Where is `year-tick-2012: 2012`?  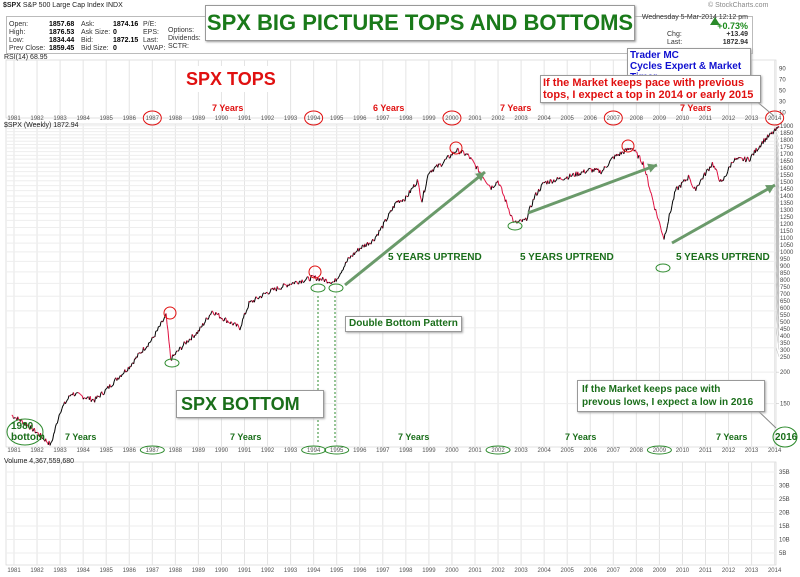
year-tick-2012: 2012 is located at coordinates (729, 451).